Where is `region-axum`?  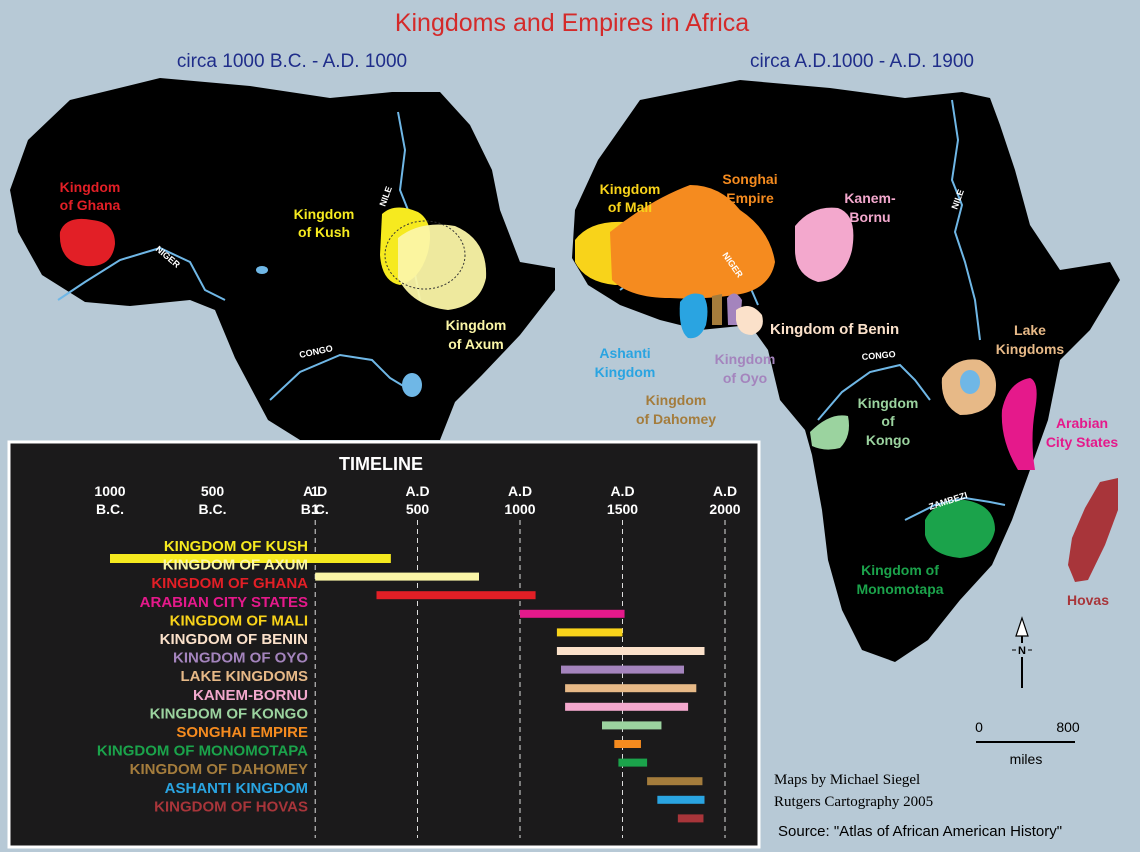 region-axum is located at coordinates (442, 267).